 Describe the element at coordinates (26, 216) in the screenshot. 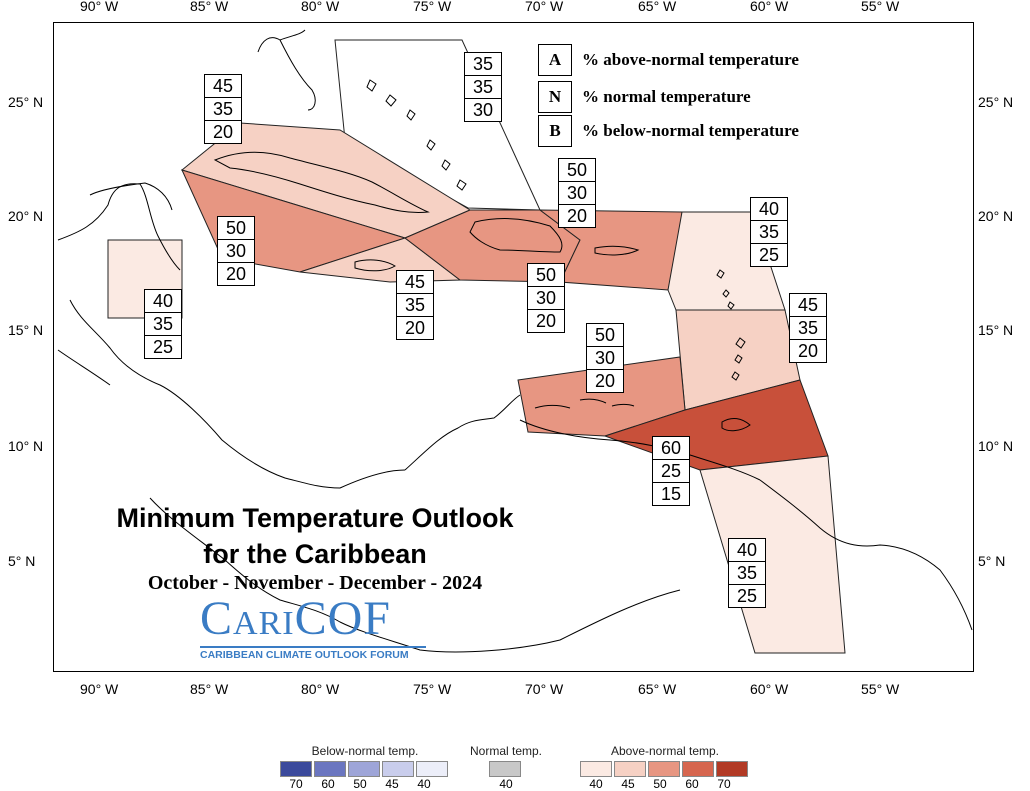

I see `lat-label-left: 20° N` at that location.